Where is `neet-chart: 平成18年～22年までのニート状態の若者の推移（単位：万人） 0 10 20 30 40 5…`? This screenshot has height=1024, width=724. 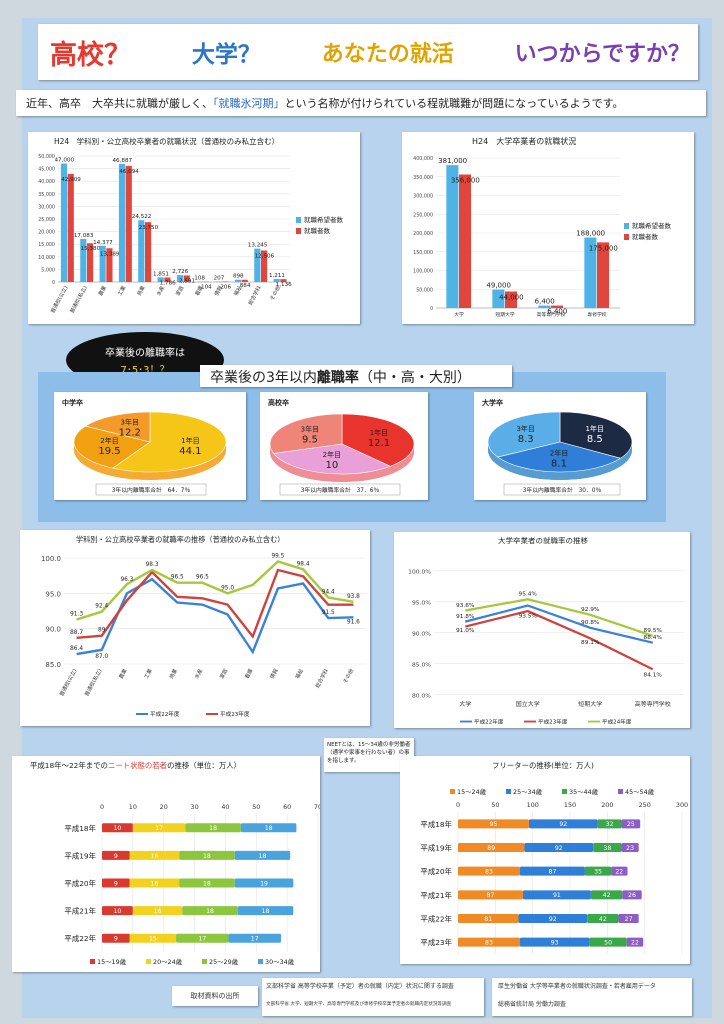 neet-chart: 平成18年～22年までのニート状態の若者の推移（単位：万人） 0 10 20 30 40 5… is located at coordinates (176, 863).